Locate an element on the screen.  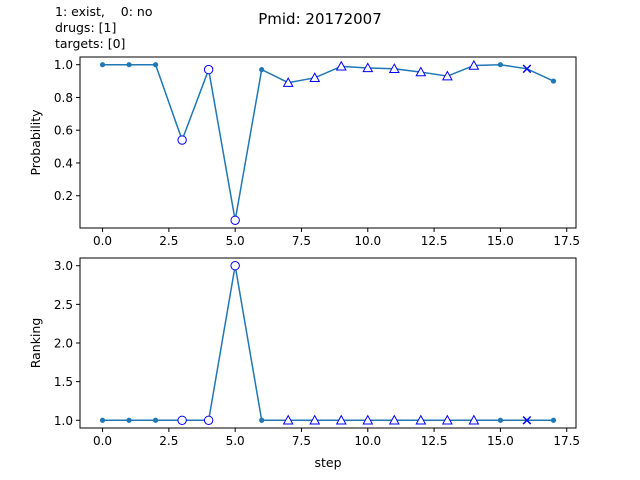
probability-xtick-label: 12.5 is located at coordinates (434, 241).